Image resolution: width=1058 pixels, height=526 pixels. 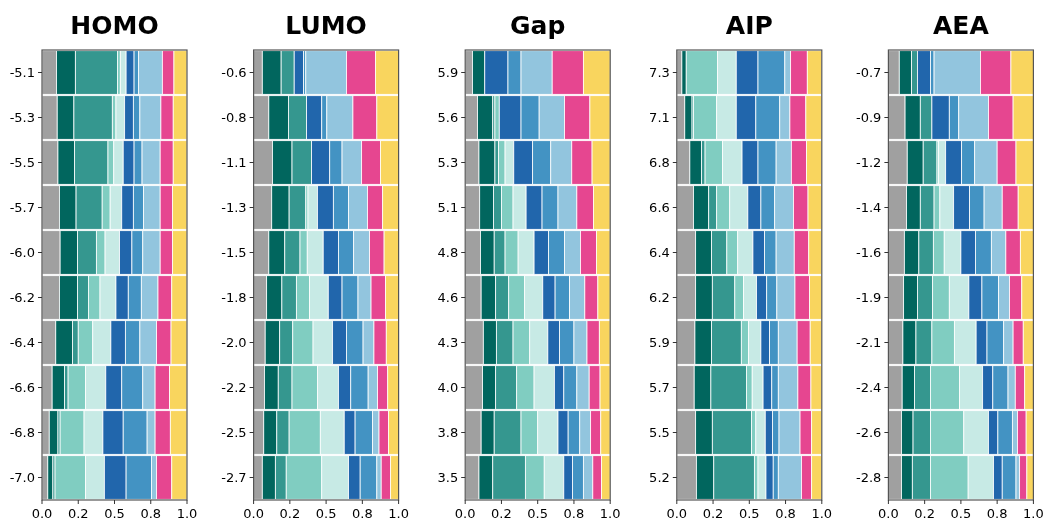 What do you see at coordinates (659, 163) in the screenshot?
I see `y-tick-label: 6.8` at bounding box center [659, 163].